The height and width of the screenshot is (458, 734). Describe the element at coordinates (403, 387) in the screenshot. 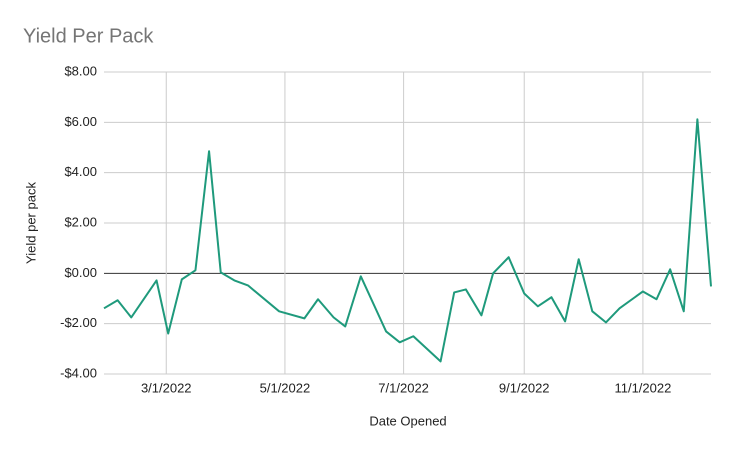

I see `x-tick-label: 7/1/2022` at that location.